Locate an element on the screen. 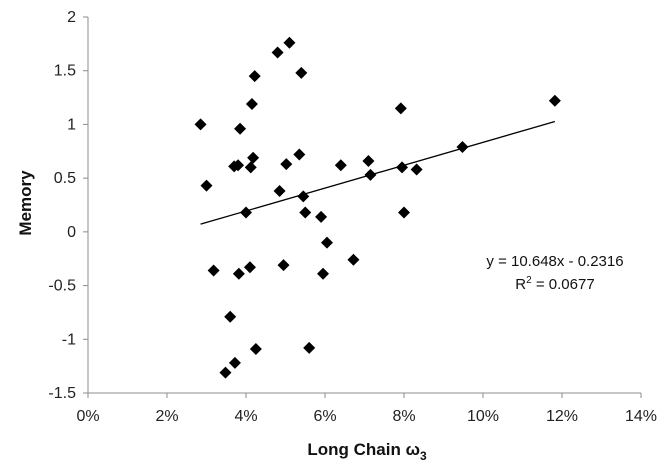 Image resolution: width=670 pixels, height=465 pixels. x-axis-title-subscript: 3 is located at coordinates (423, 456).